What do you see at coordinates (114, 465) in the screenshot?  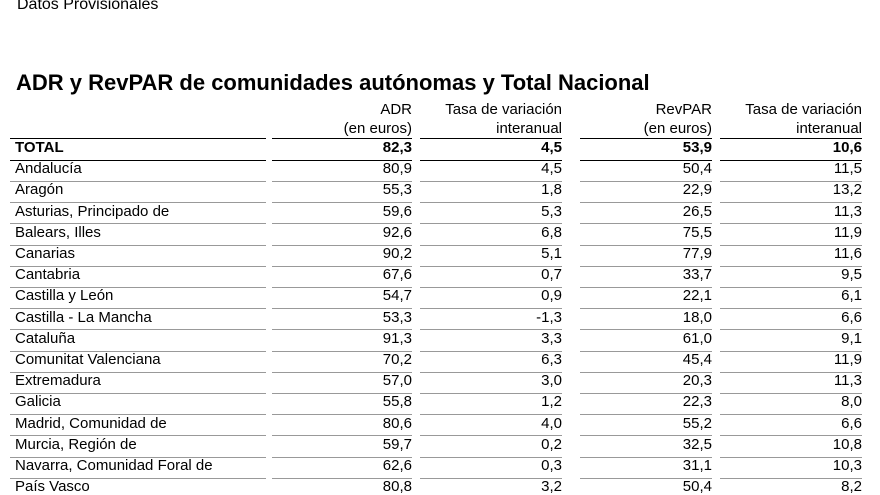 I see `row-label: Navarra, Comunidad Foral de` at bounding box center [114, 465].